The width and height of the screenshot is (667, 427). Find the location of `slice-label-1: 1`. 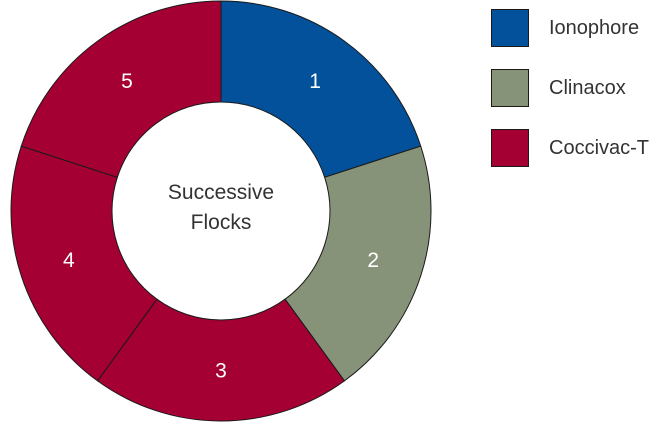

slice-label-1: 1 is located at coordinates (315, 81).